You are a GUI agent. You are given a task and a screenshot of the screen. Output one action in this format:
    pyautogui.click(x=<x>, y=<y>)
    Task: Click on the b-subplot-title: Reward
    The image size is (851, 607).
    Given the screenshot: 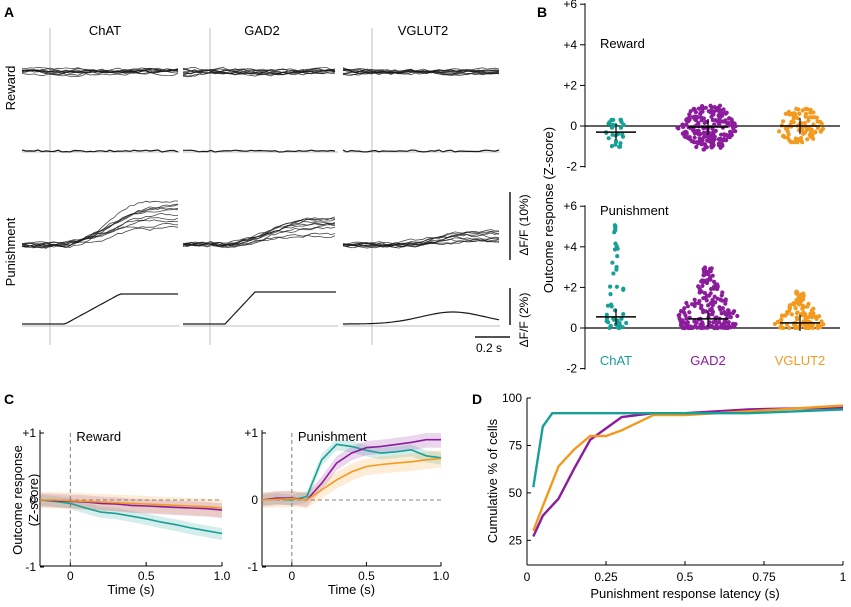 What is the action you would take?
    pyautogui.click(x=622, y=43)
    